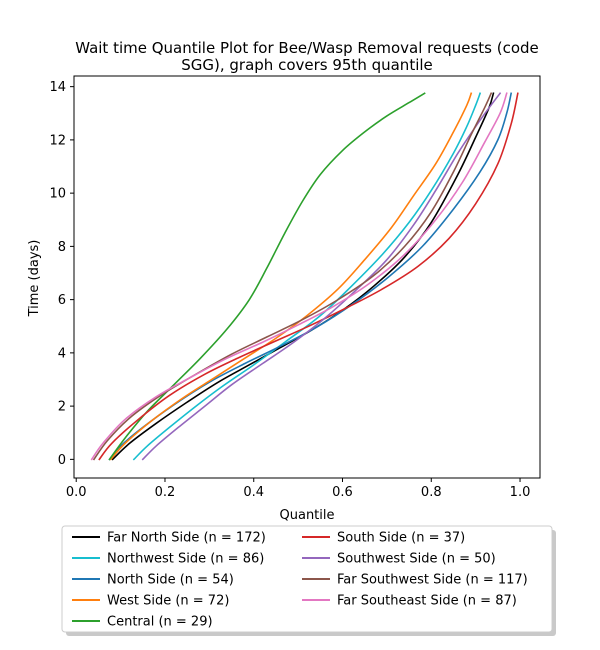  I want to click on legend-label: North Side (n = 54), so click(170, 580).